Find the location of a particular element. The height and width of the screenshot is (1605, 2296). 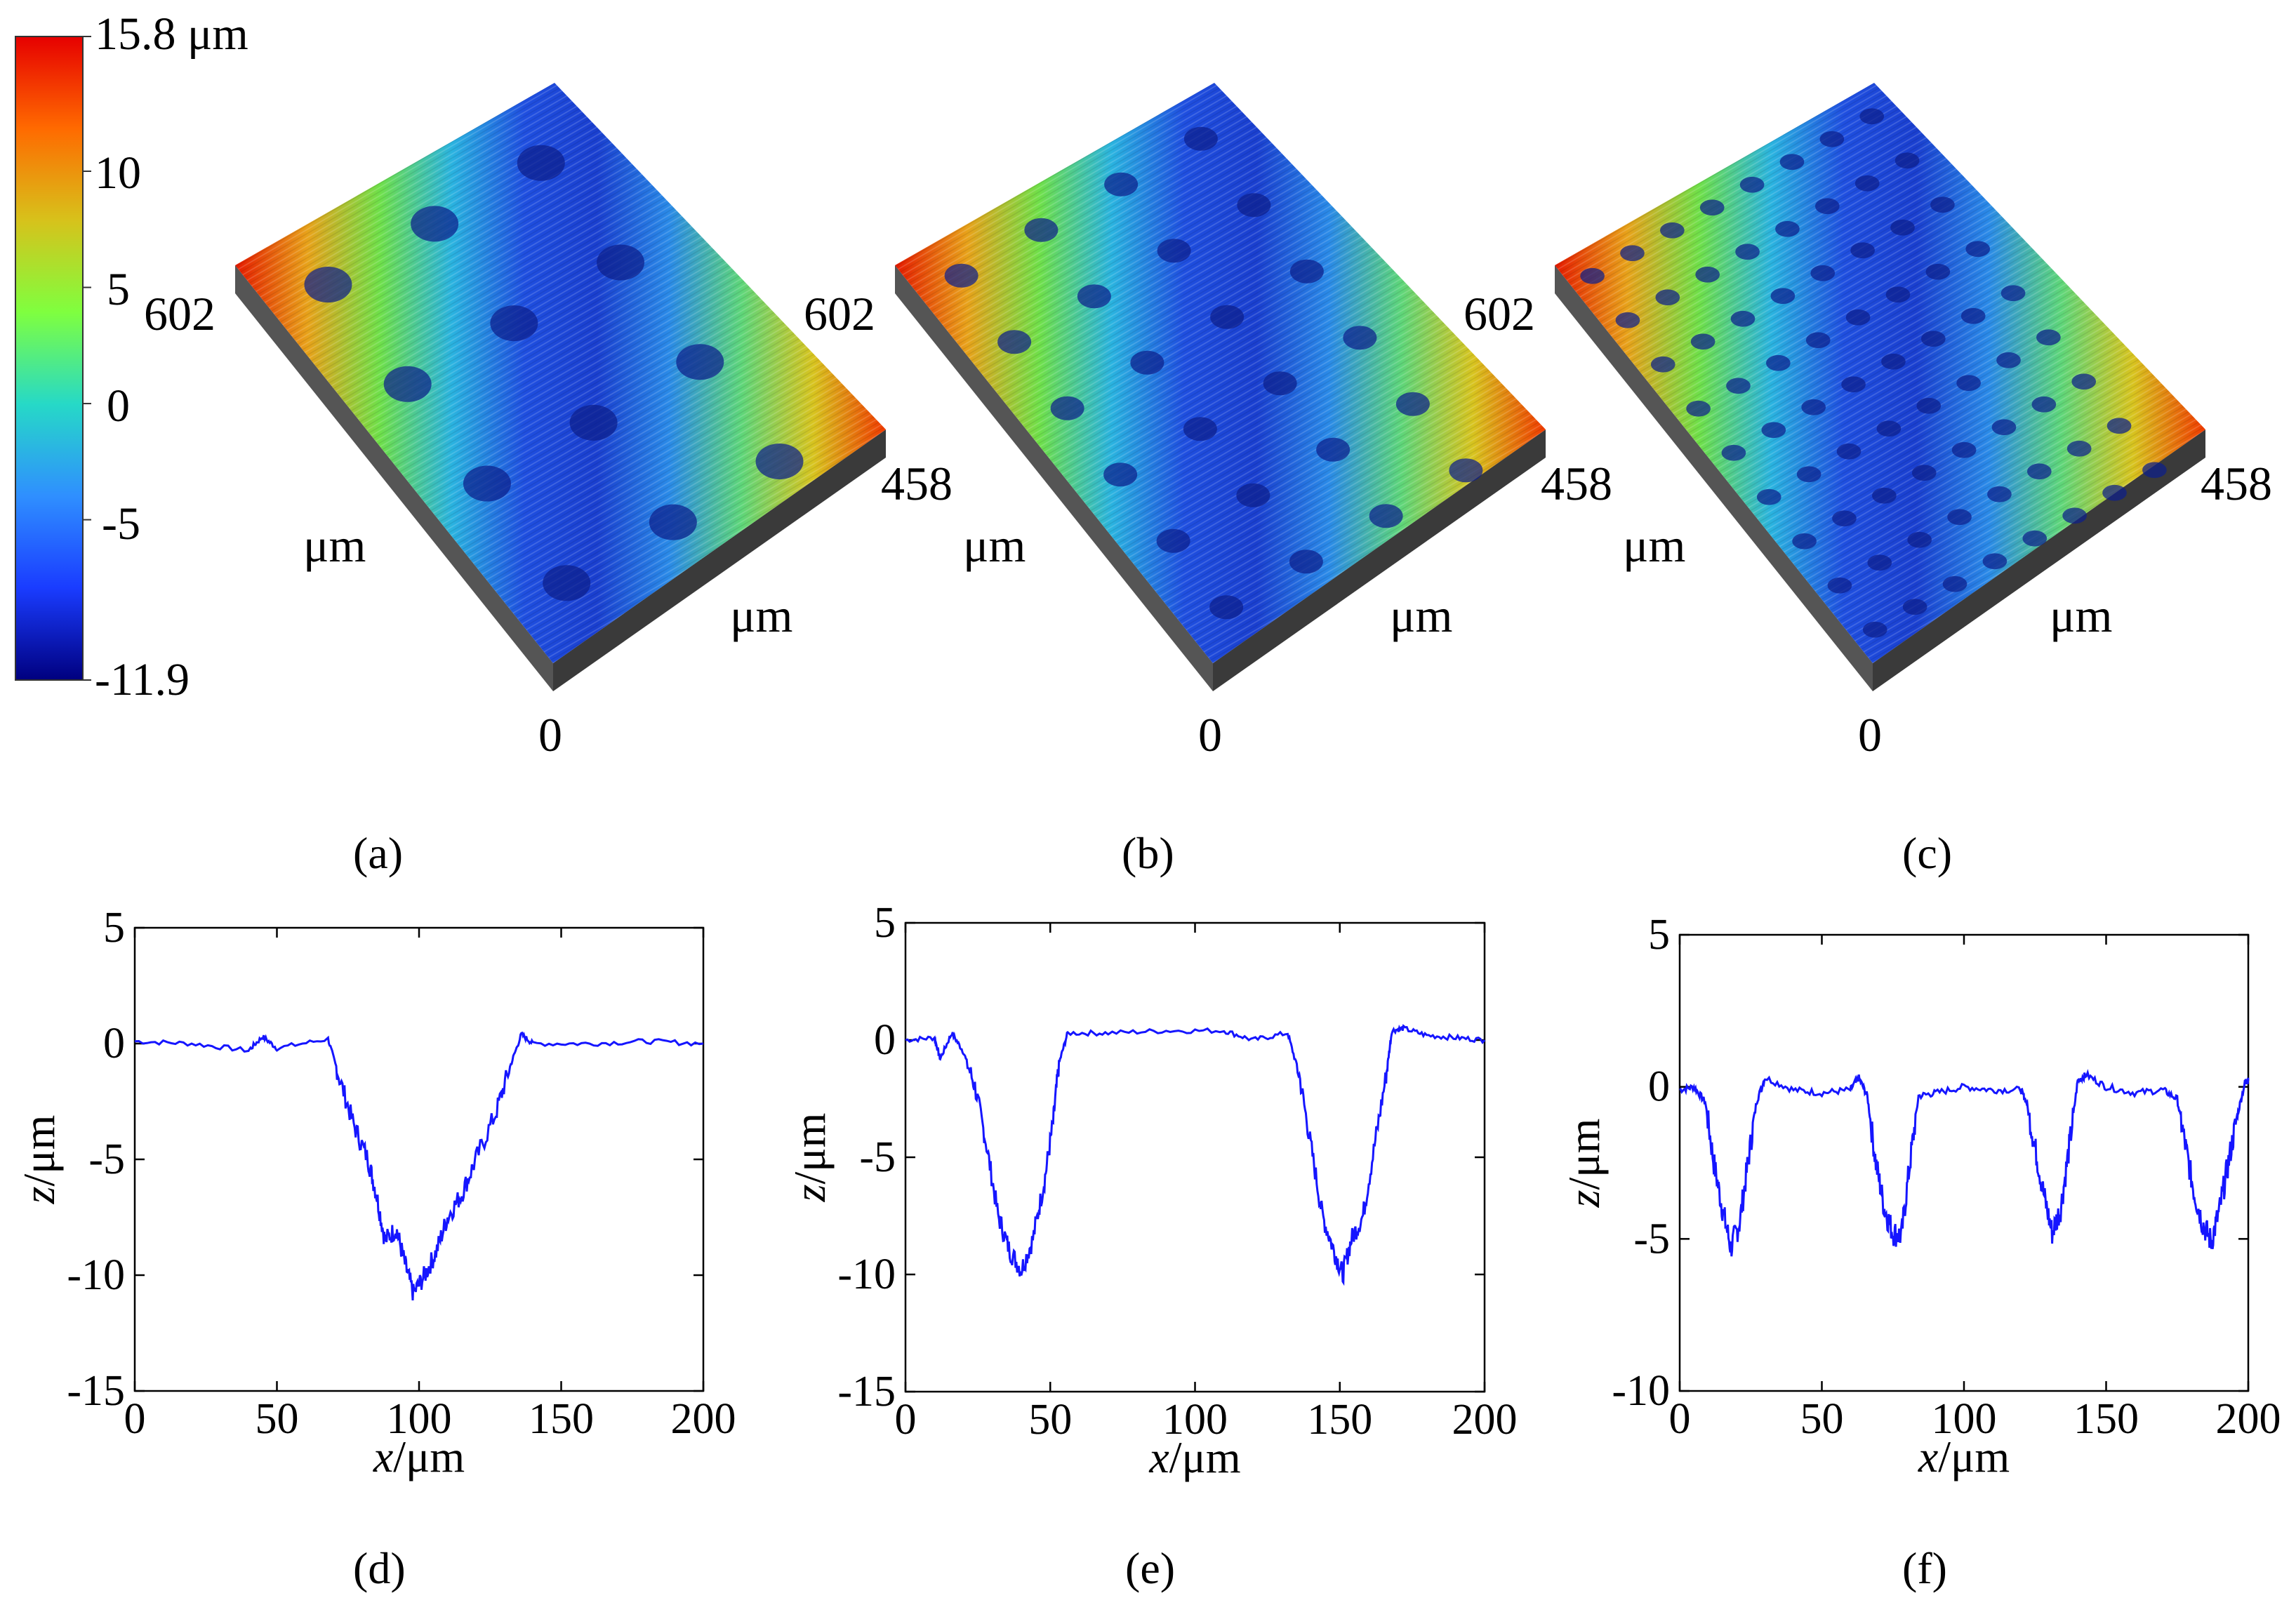

surface-a-label-um-left: μm is located at coordinates (334, 545).